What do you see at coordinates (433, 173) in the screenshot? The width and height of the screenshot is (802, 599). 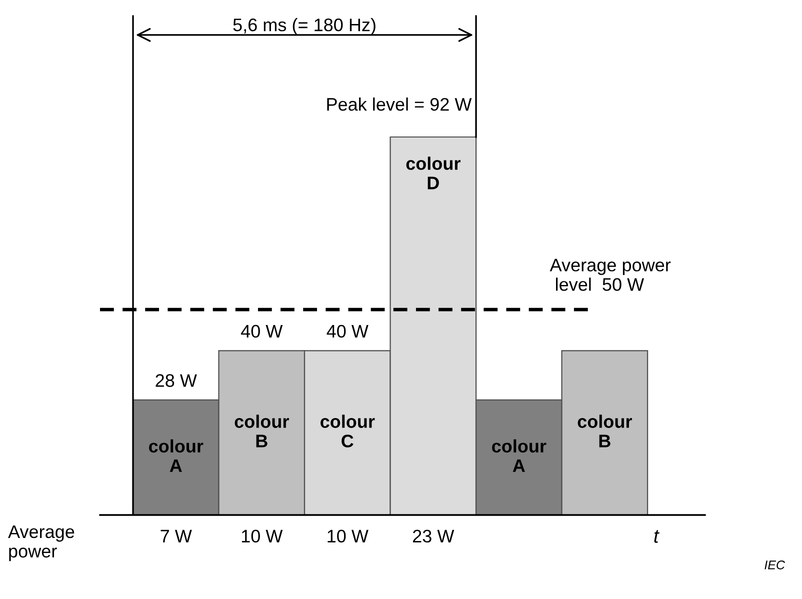 I see `x-tick-label: colour D` at bounding box center [433, 173].